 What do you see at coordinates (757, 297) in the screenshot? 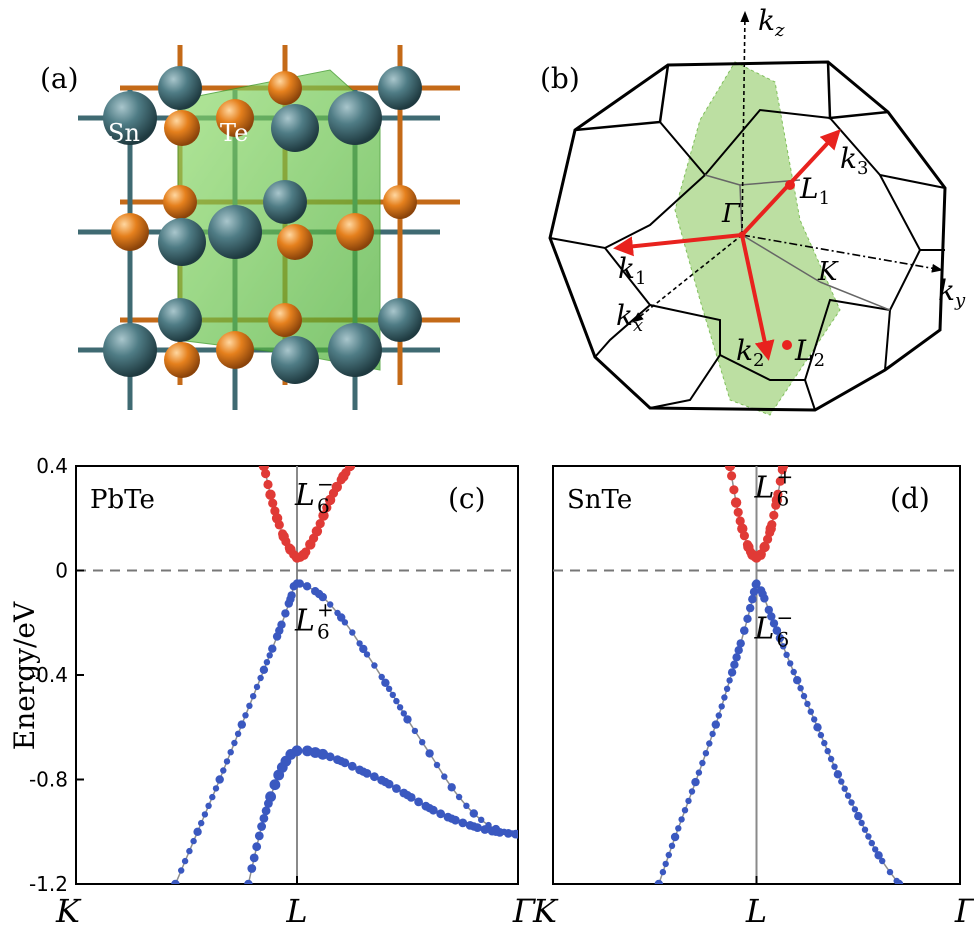
I see `k2-vector` at bounding box center [757, 297].